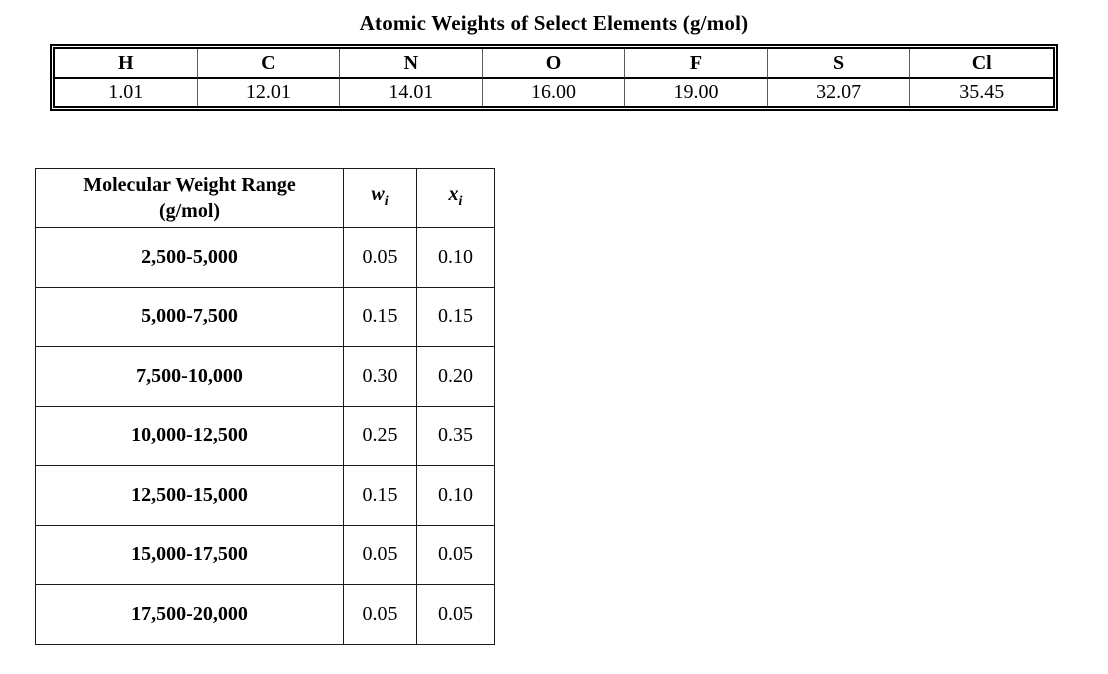 This screenshot has height=674, width=1108. What do you see at coordinates (189, 435) in the screenshot?
I see `range-cell: 10,000-12,500` at bounding box center [189, 435].